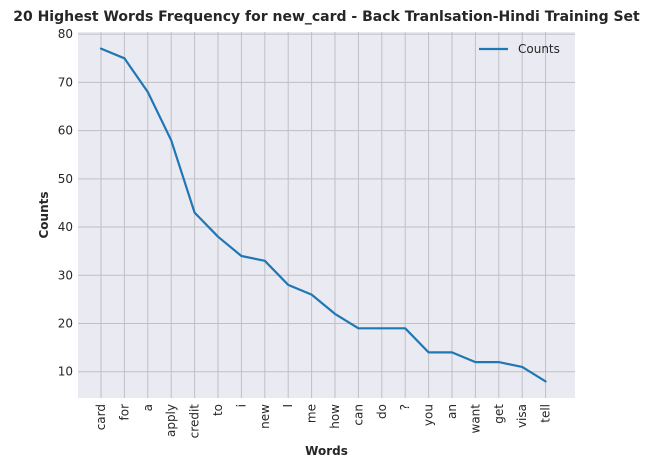 This screenshot has height=468, width=653. What do you see at coordinates (195, 421) in the screenshot?
I see `x-tick-label: credit` at bounding box center [195, 421].